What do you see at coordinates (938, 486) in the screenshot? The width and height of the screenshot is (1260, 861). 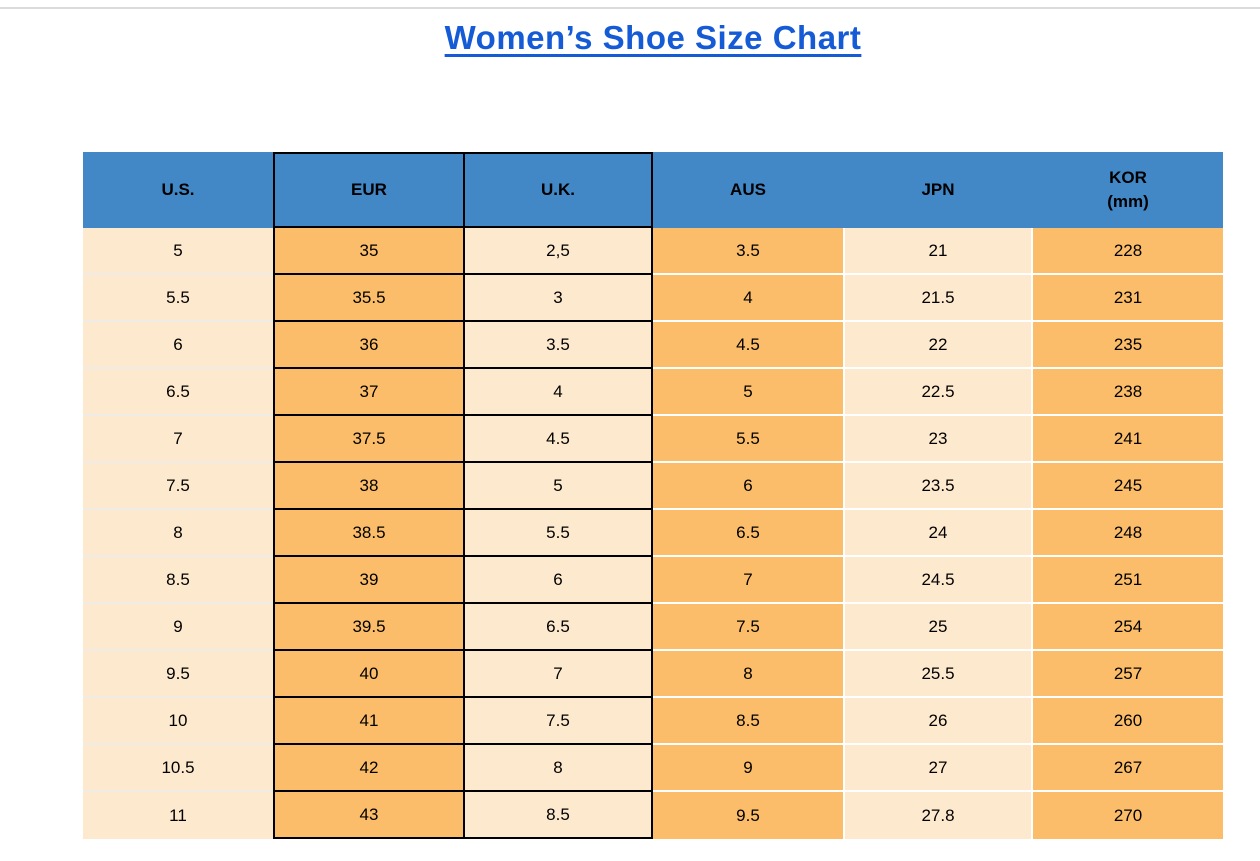 I see `table-cell: 23.5` at bounding box center [938, 486].